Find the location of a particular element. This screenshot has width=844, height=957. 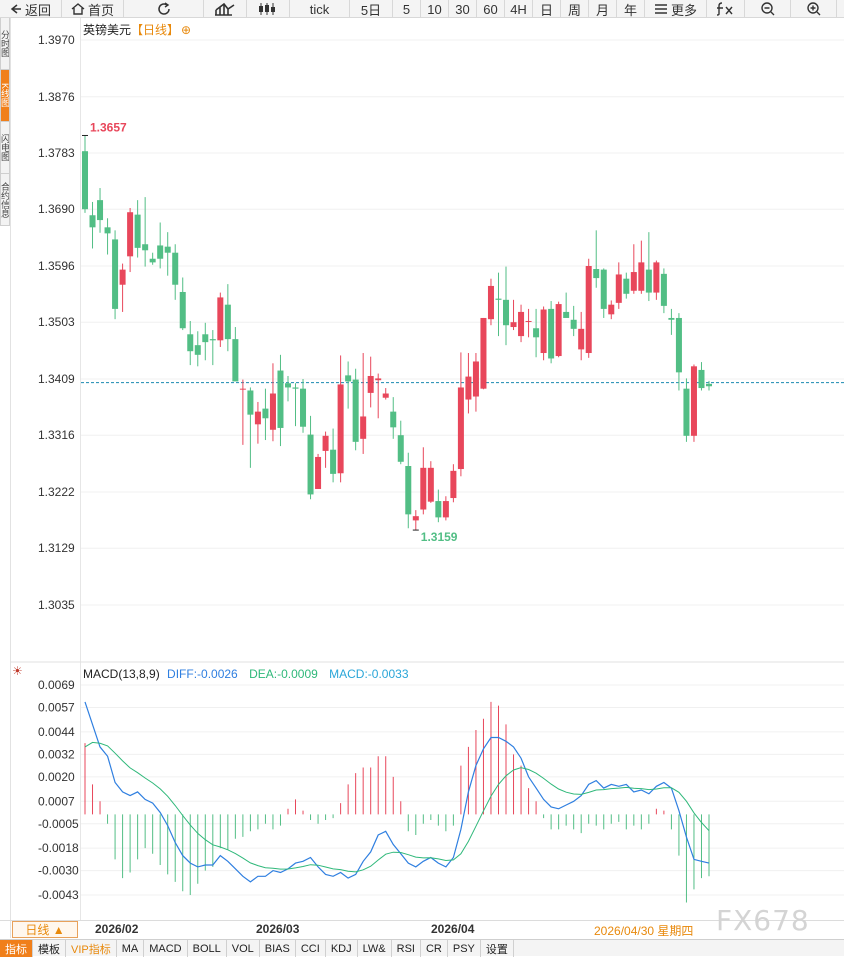

settings-icon: ☀ is located at coordinates (17, 671).